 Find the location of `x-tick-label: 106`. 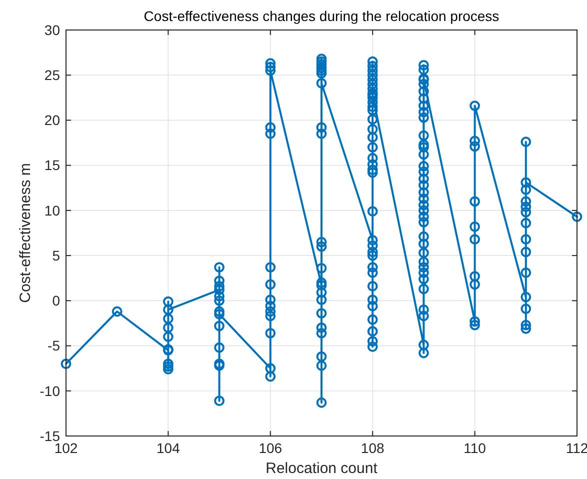

x-tick-label: 106 is located at coordinates (270, 448).